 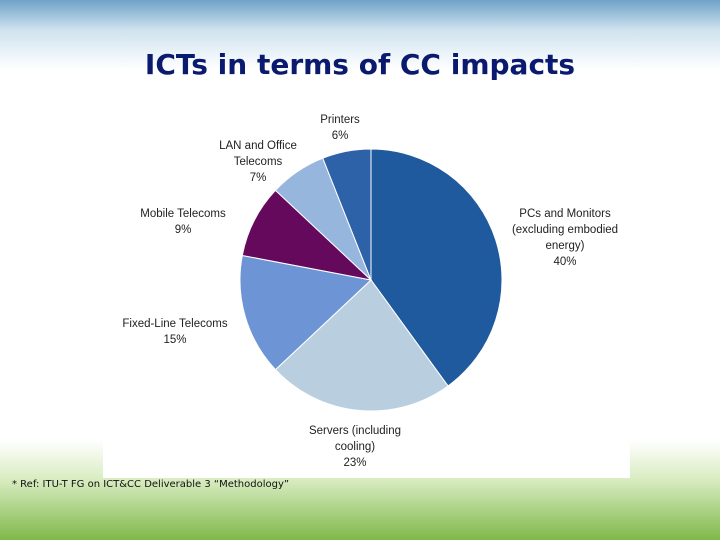 What do you see at coordinates (183, 222) in the screenshot?
I see `slice-label: Mobile Telecoms 9%` at bounding box center [183, 222].